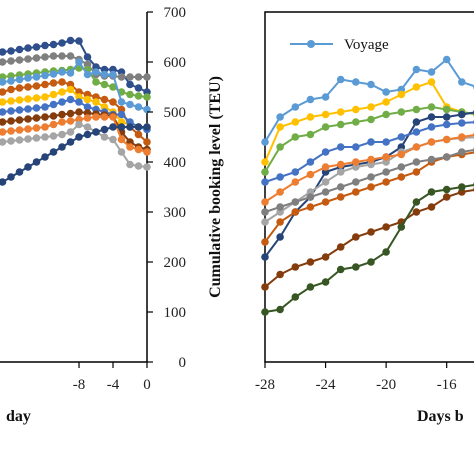  Describe the element at coordinates (175, 313) in the screenshot. I see `y-tick-label-2: 100` at that location.